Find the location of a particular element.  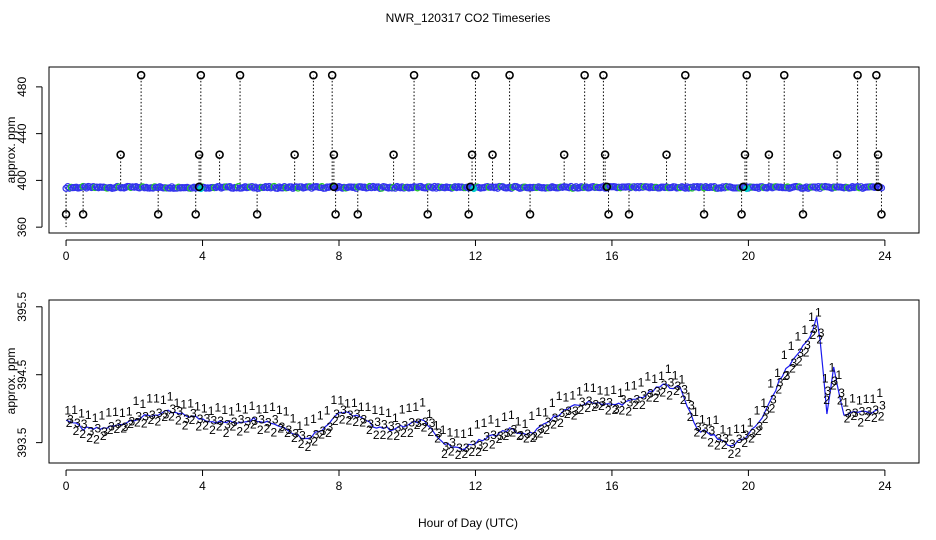

overview-y-tick-label: 400 is located at coordinates (22, 180).